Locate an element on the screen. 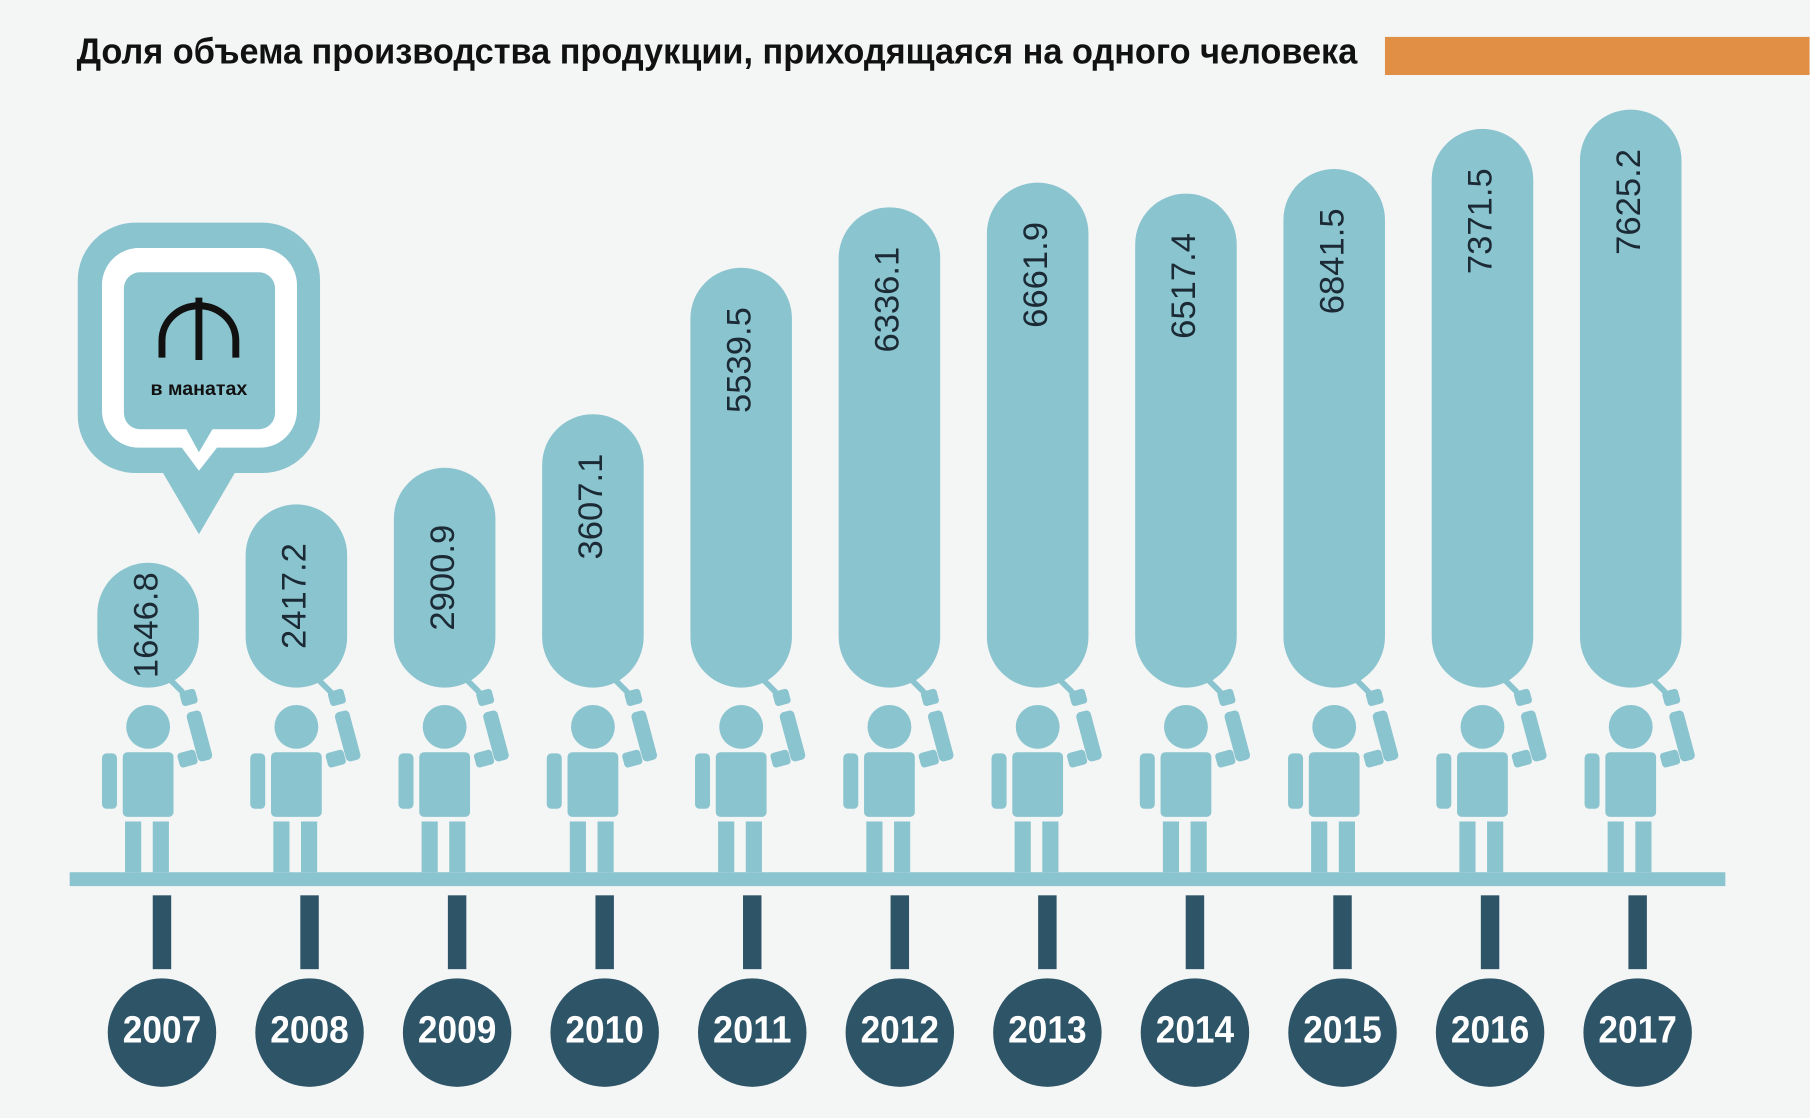 The image size is (1810, 1118). value-label: 3607.1 is located at coordinates (591, 507).